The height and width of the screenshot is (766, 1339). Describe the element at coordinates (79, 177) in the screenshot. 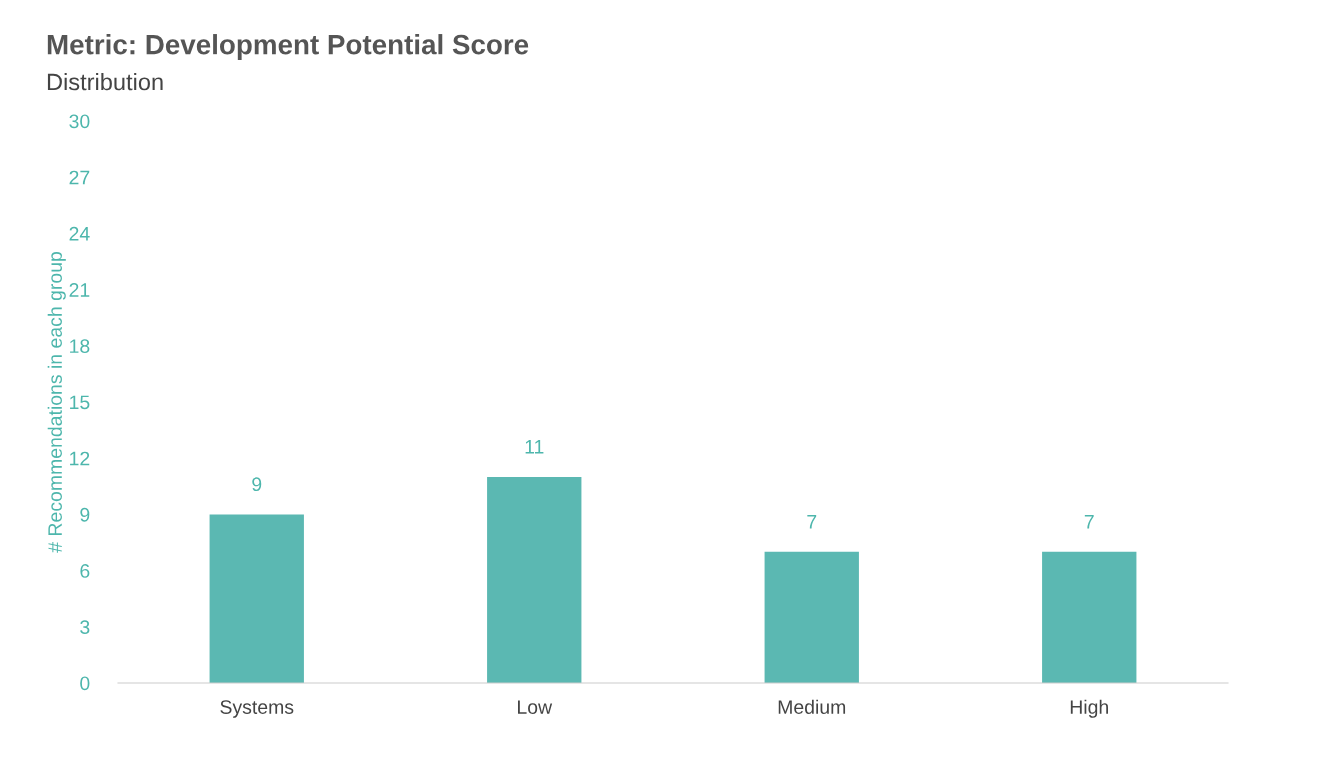

I see `y-tick-label: 27` at that location.